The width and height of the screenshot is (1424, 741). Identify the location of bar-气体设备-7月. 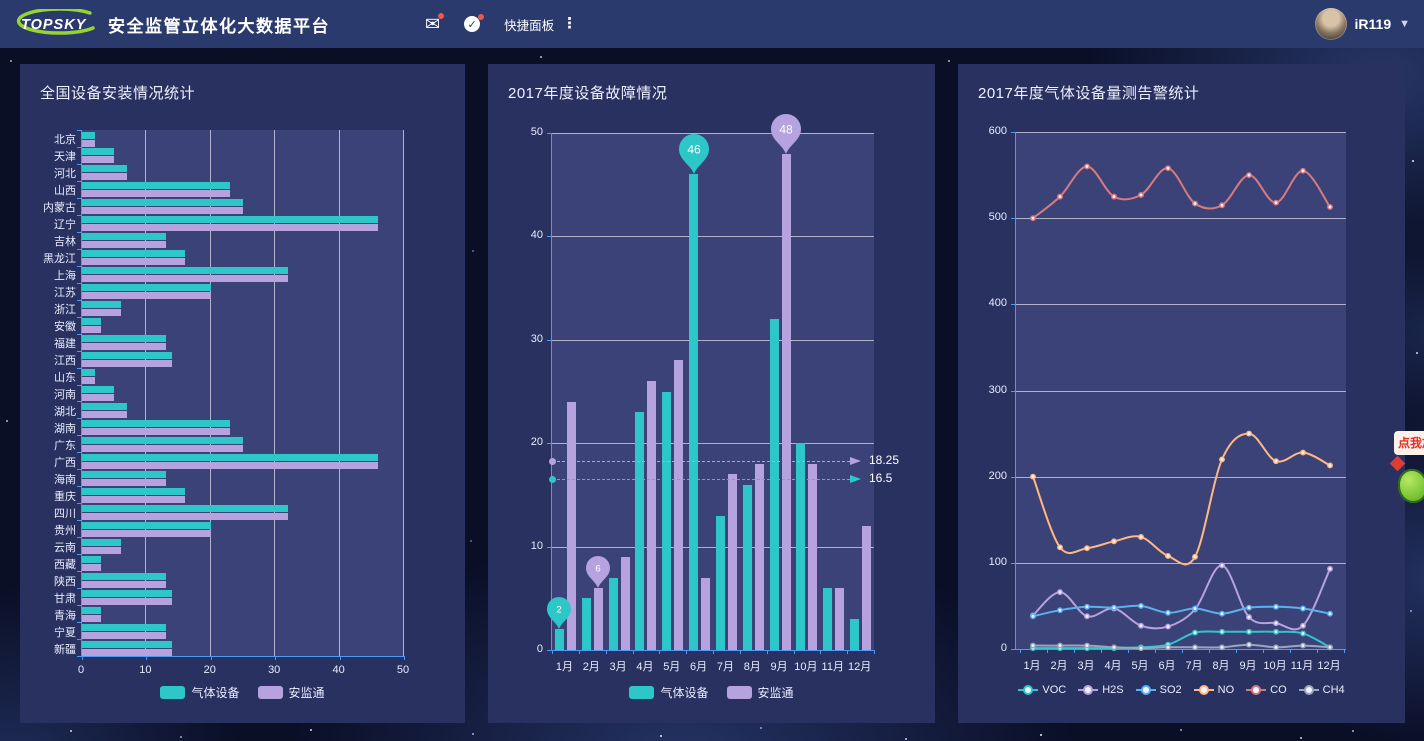
(720, 582).